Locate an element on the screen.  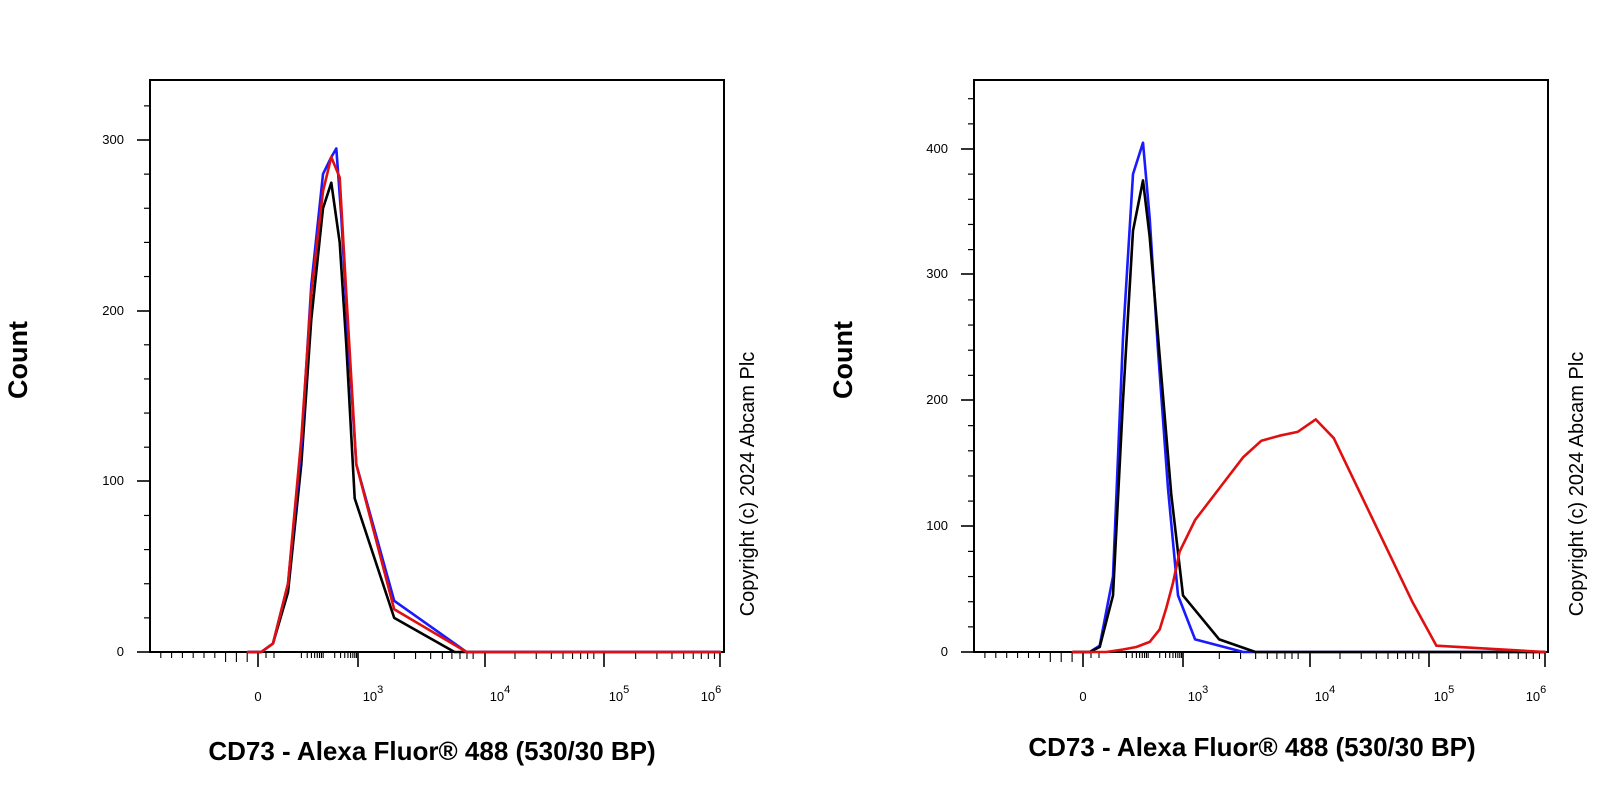
series-line-red is located at coordinates (1309, 536).